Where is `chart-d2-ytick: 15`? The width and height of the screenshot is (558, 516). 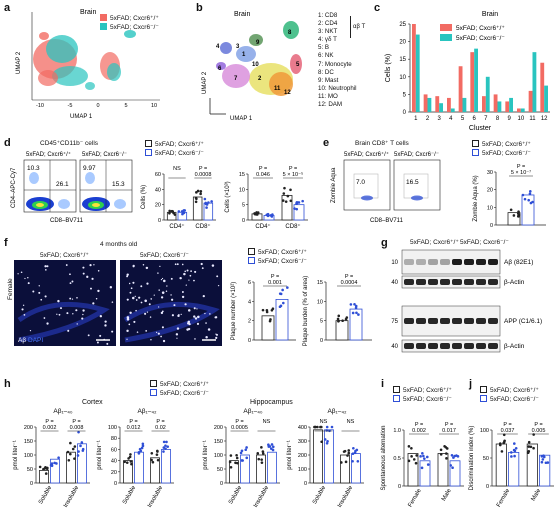
chart-d2-ytick: 15 is located at coordinates (242, 175).